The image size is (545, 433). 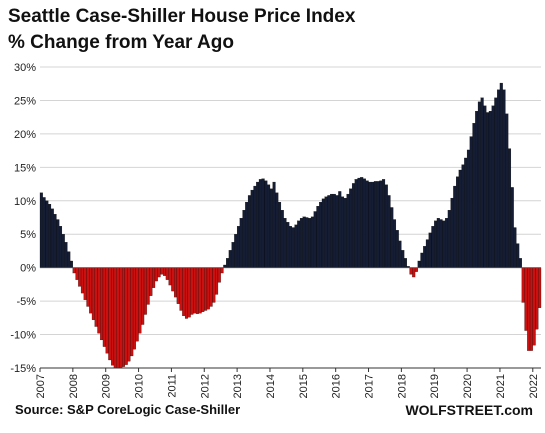 What do you see at coordinates (25, 135) in the screenshot?
I see `y-tick-label: 20%` at bounding box center [25, 135].